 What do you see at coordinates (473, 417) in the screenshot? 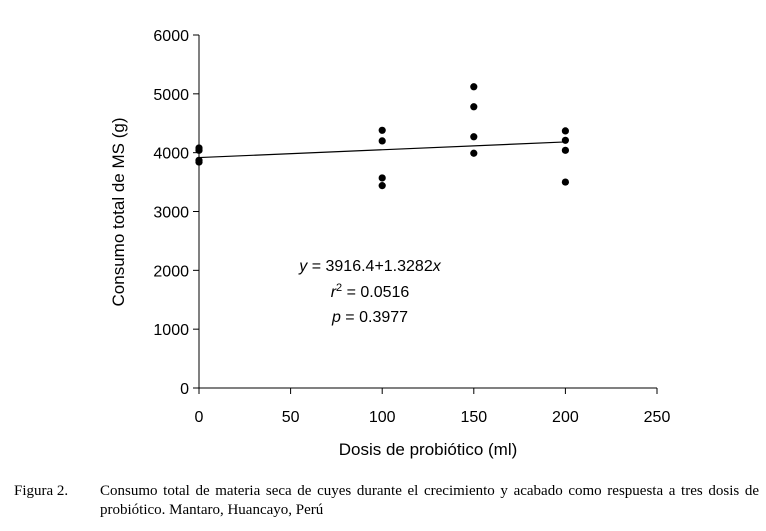
I see `x-tick-label: 150` at bounding box center [473, 417].